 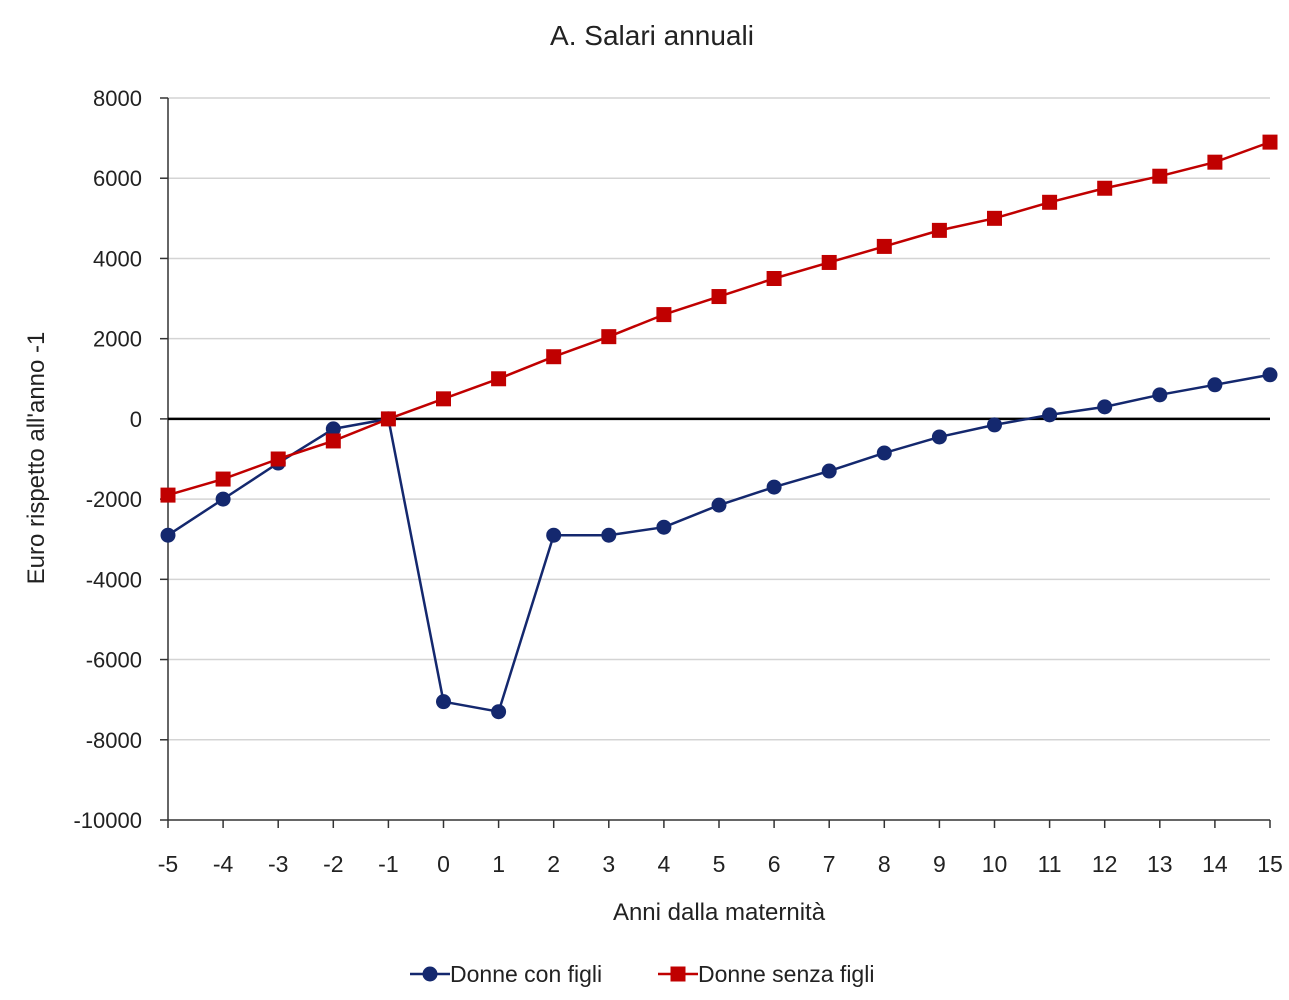 I want to click on x-tick-label: 12, so click(x=1105, y=864).